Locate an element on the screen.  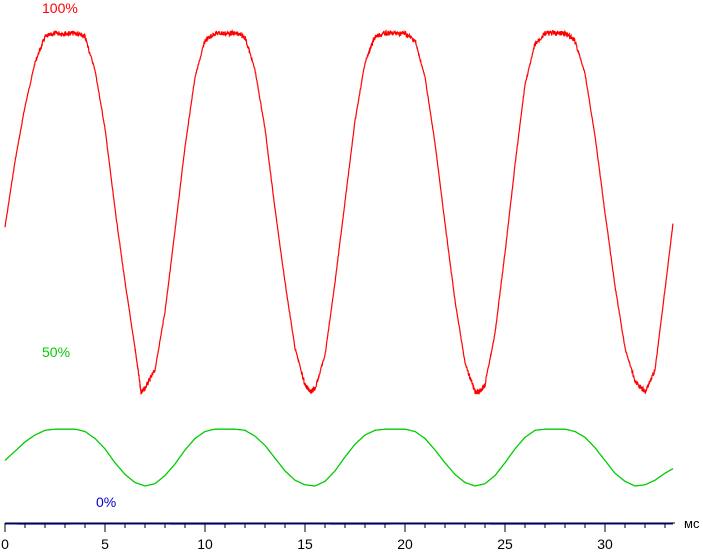
x-tick-label: 5 is located at coordinates (105, 544).